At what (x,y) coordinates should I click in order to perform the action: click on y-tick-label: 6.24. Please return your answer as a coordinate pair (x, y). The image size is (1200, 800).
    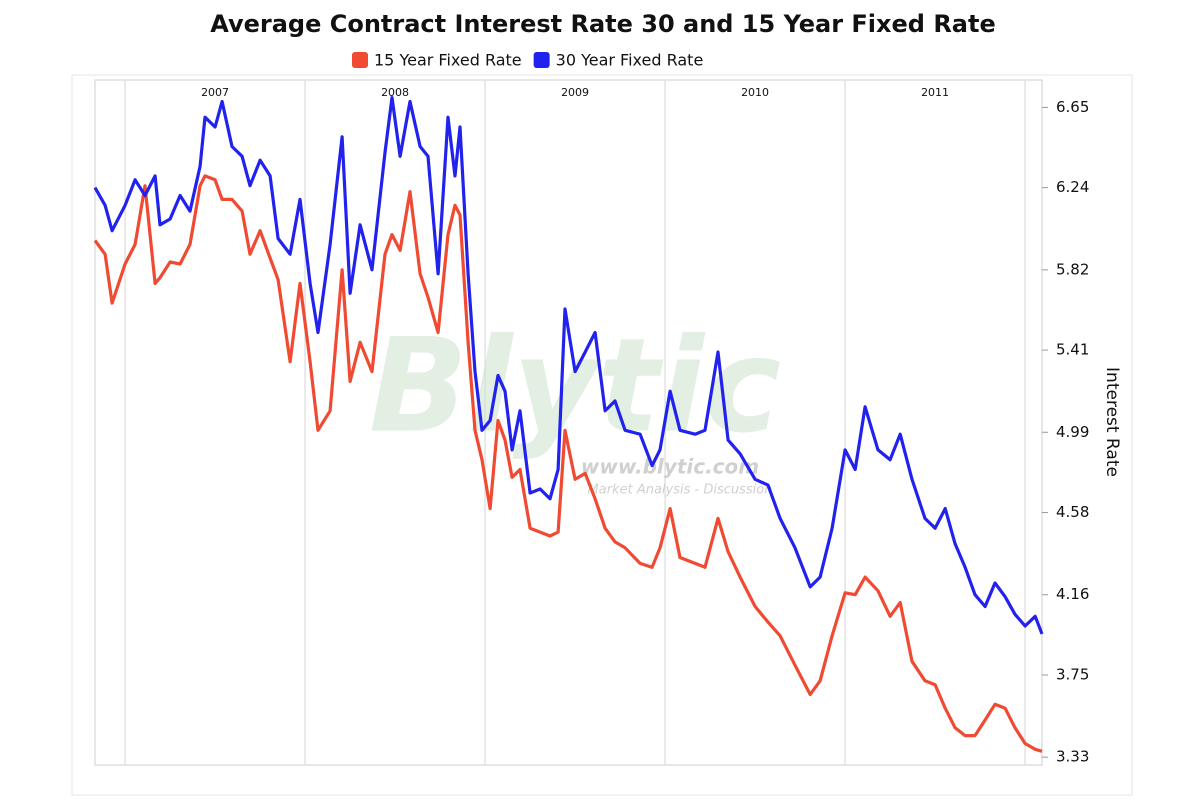
    Looking at the image, I should click on (1072, 187).